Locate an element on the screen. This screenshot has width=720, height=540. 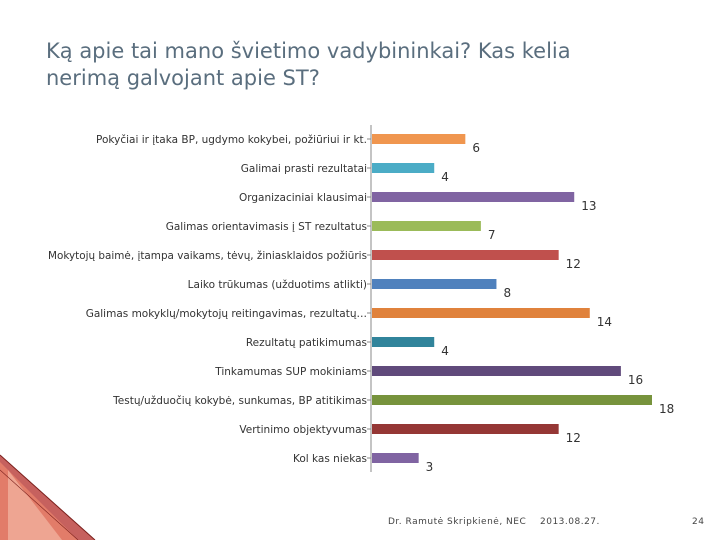
footer-page-number: 24 is located at coordinates (698, 522).